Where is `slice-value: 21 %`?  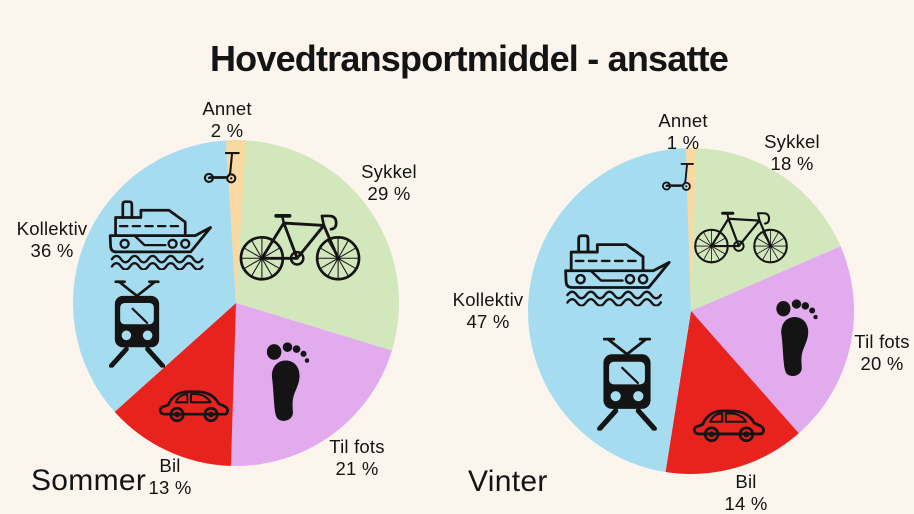 slice-value: 21 % is located at coordinates (357, 468).